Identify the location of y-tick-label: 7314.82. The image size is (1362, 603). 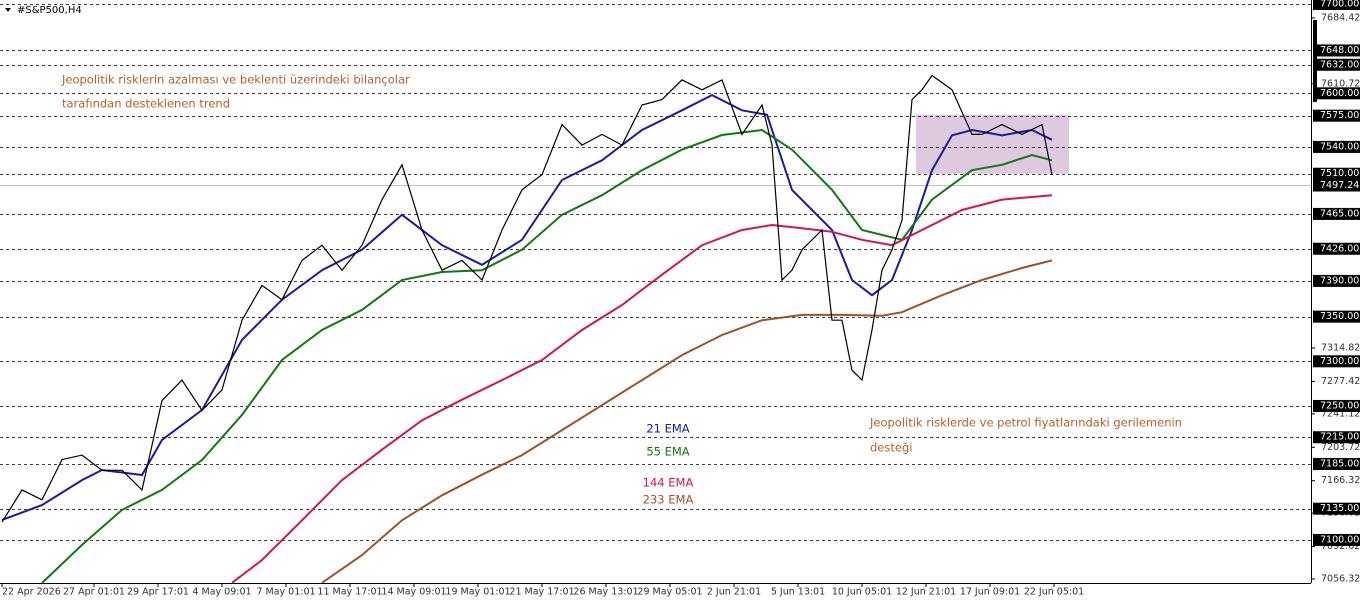
(1340, 348).